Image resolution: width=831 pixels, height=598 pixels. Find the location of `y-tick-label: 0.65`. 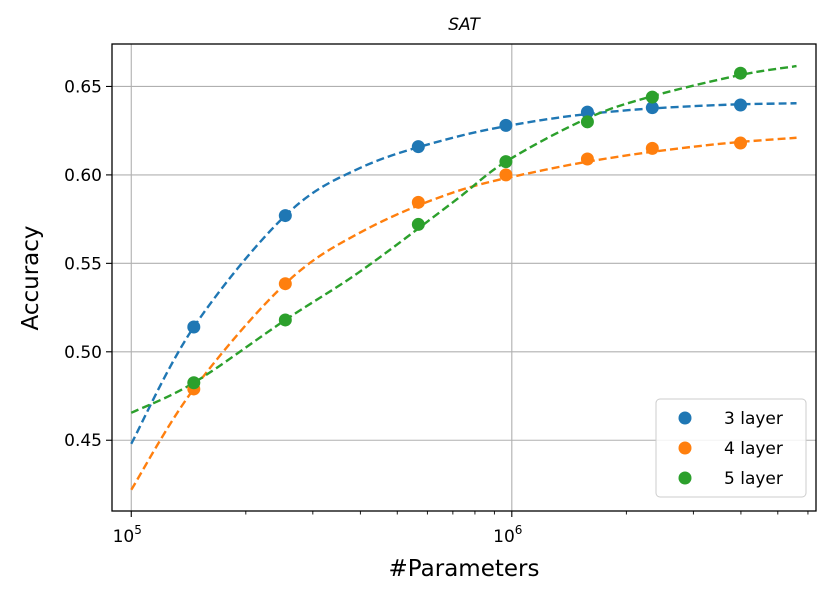

y-tick-label: 0.65 is located at coordinates (83, 87).